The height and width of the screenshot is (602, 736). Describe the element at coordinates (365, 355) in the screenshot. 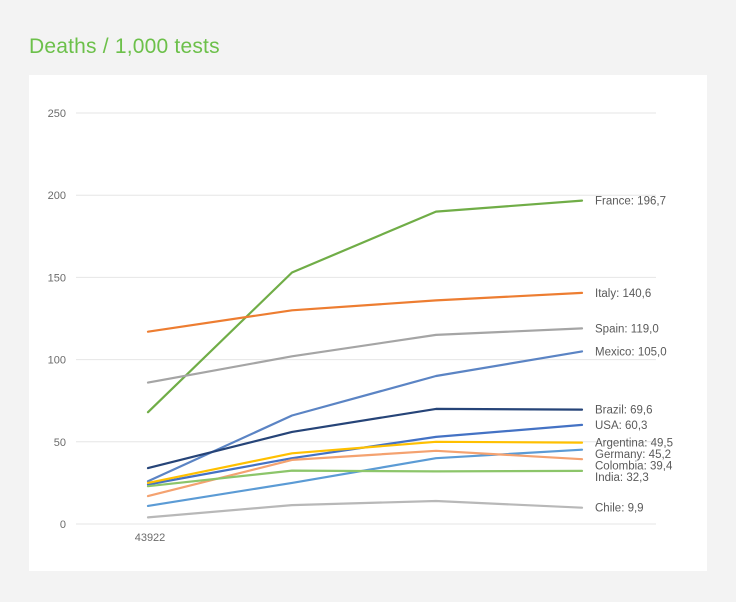

I see `series-line-spain` at that location.